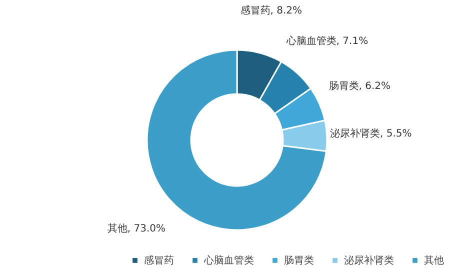 This screenshot has height=277, width=474. Describe the element at coordinates (371, 134) in the screenshot. I see `data-label: 泌尿补肾类, 5.5%` at that location.